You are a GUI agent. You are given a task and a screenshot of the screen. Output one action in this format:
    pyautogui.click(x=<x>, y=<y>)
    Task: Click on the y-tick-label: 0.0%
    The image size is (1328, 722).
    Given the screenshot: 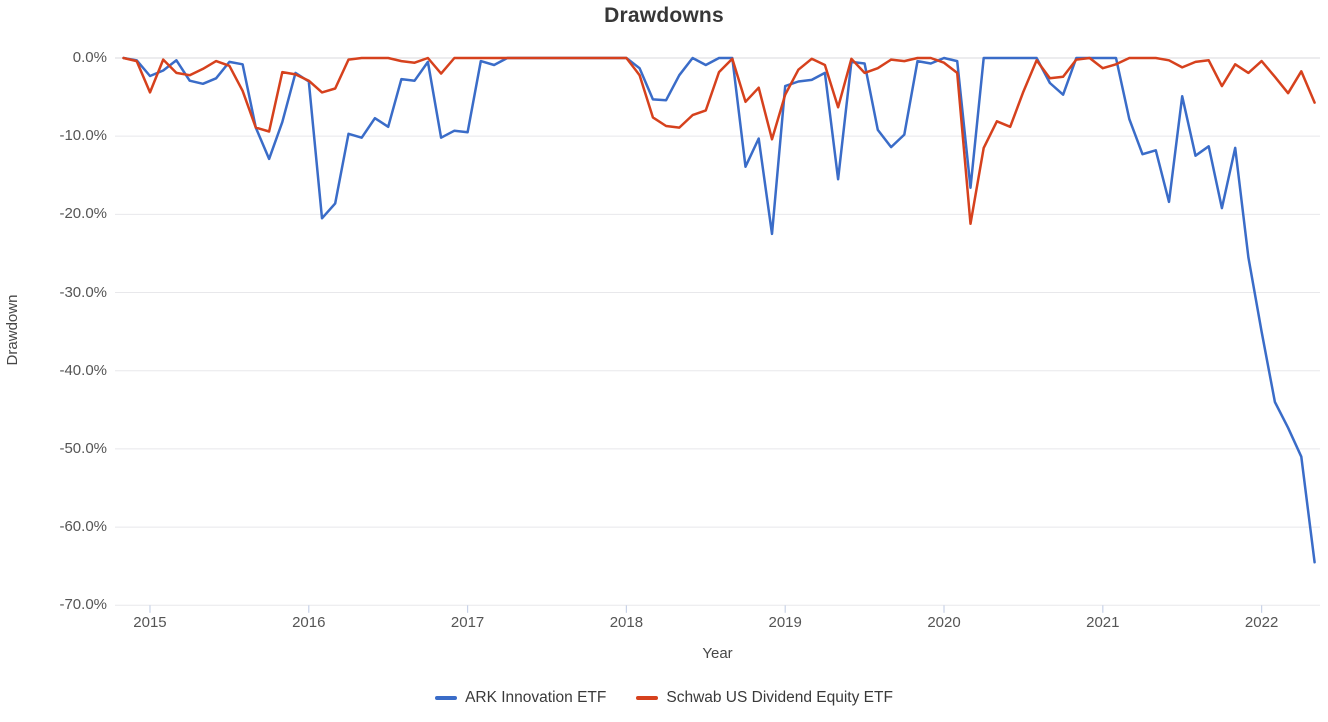 What is the action you would take?
    pyautogui.click(x=89, y=57)
    